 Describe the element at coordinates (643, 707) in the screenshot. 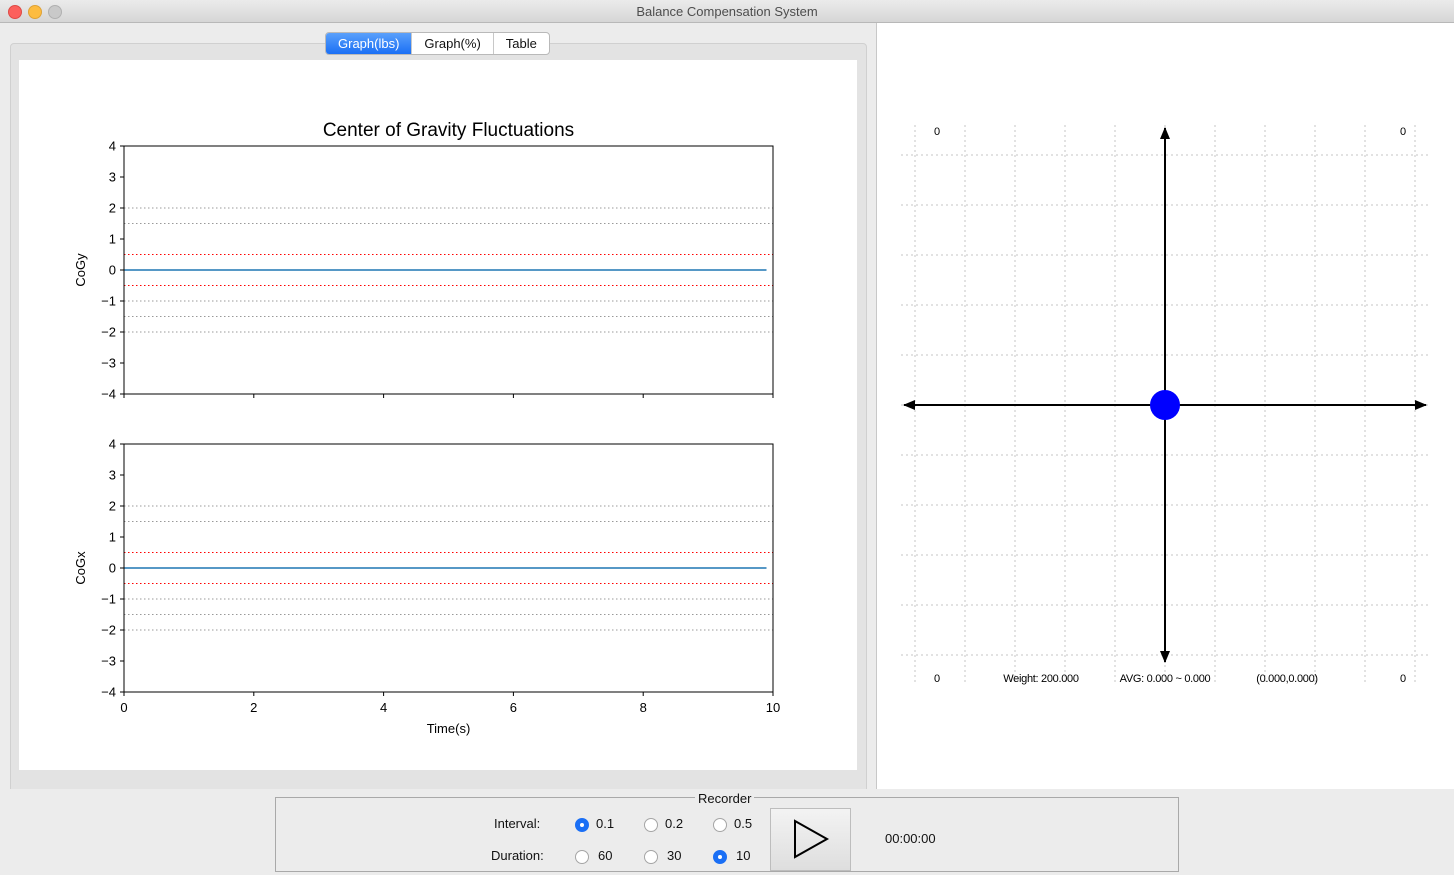

I see `x-tick-label: 8` at that location.